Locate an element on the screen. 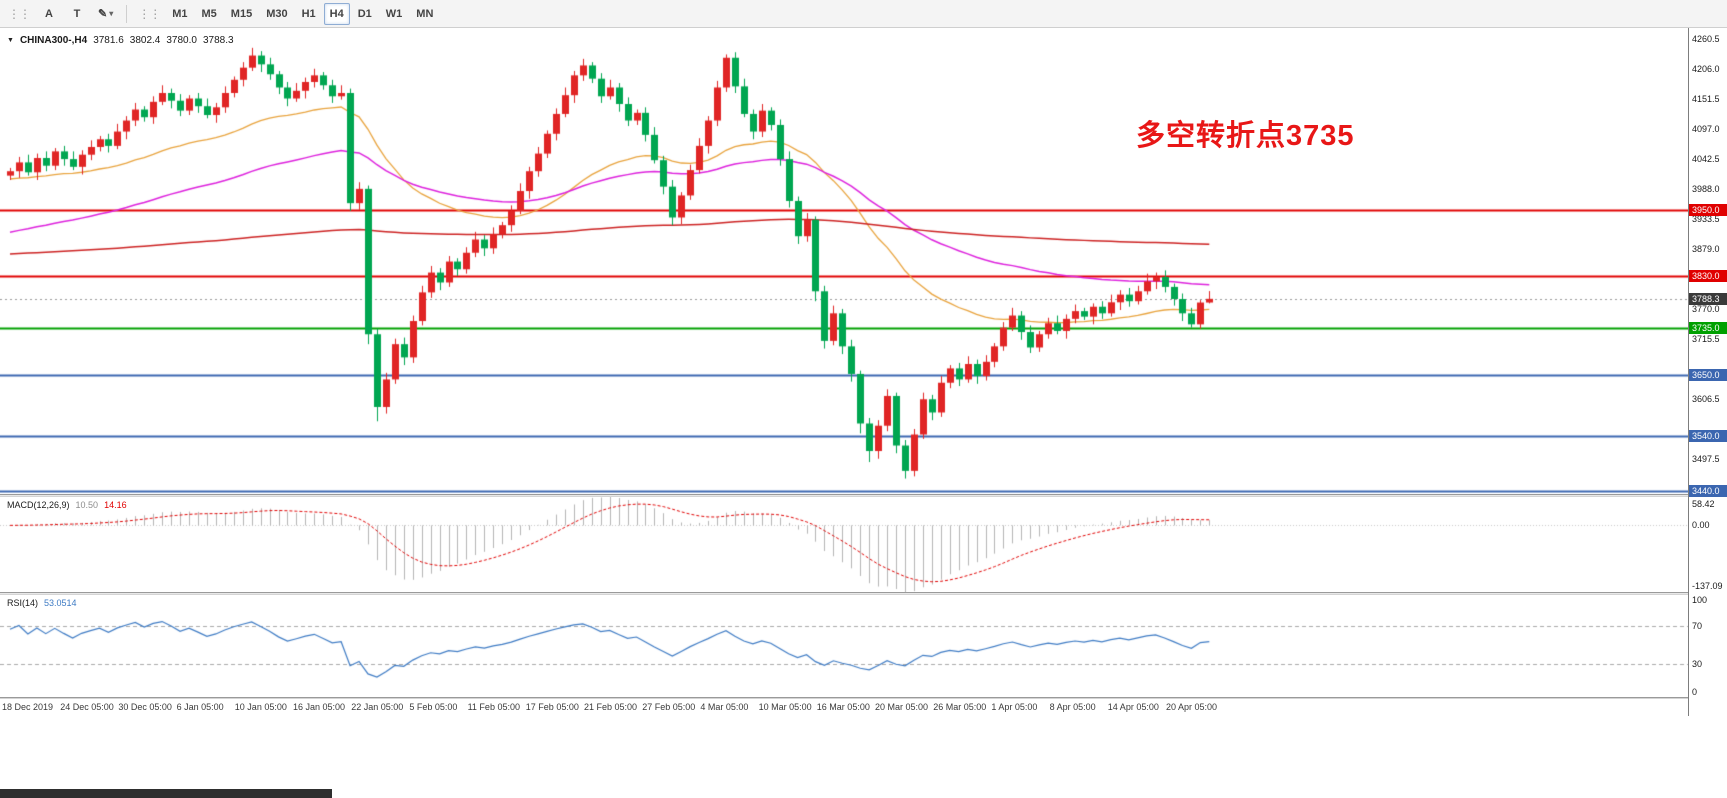 Image resolution: width=1727 pixels, height=798 pixels. rsi-indicator-label: RSI(14) 53.0514 is located at coordinates (42, 603).